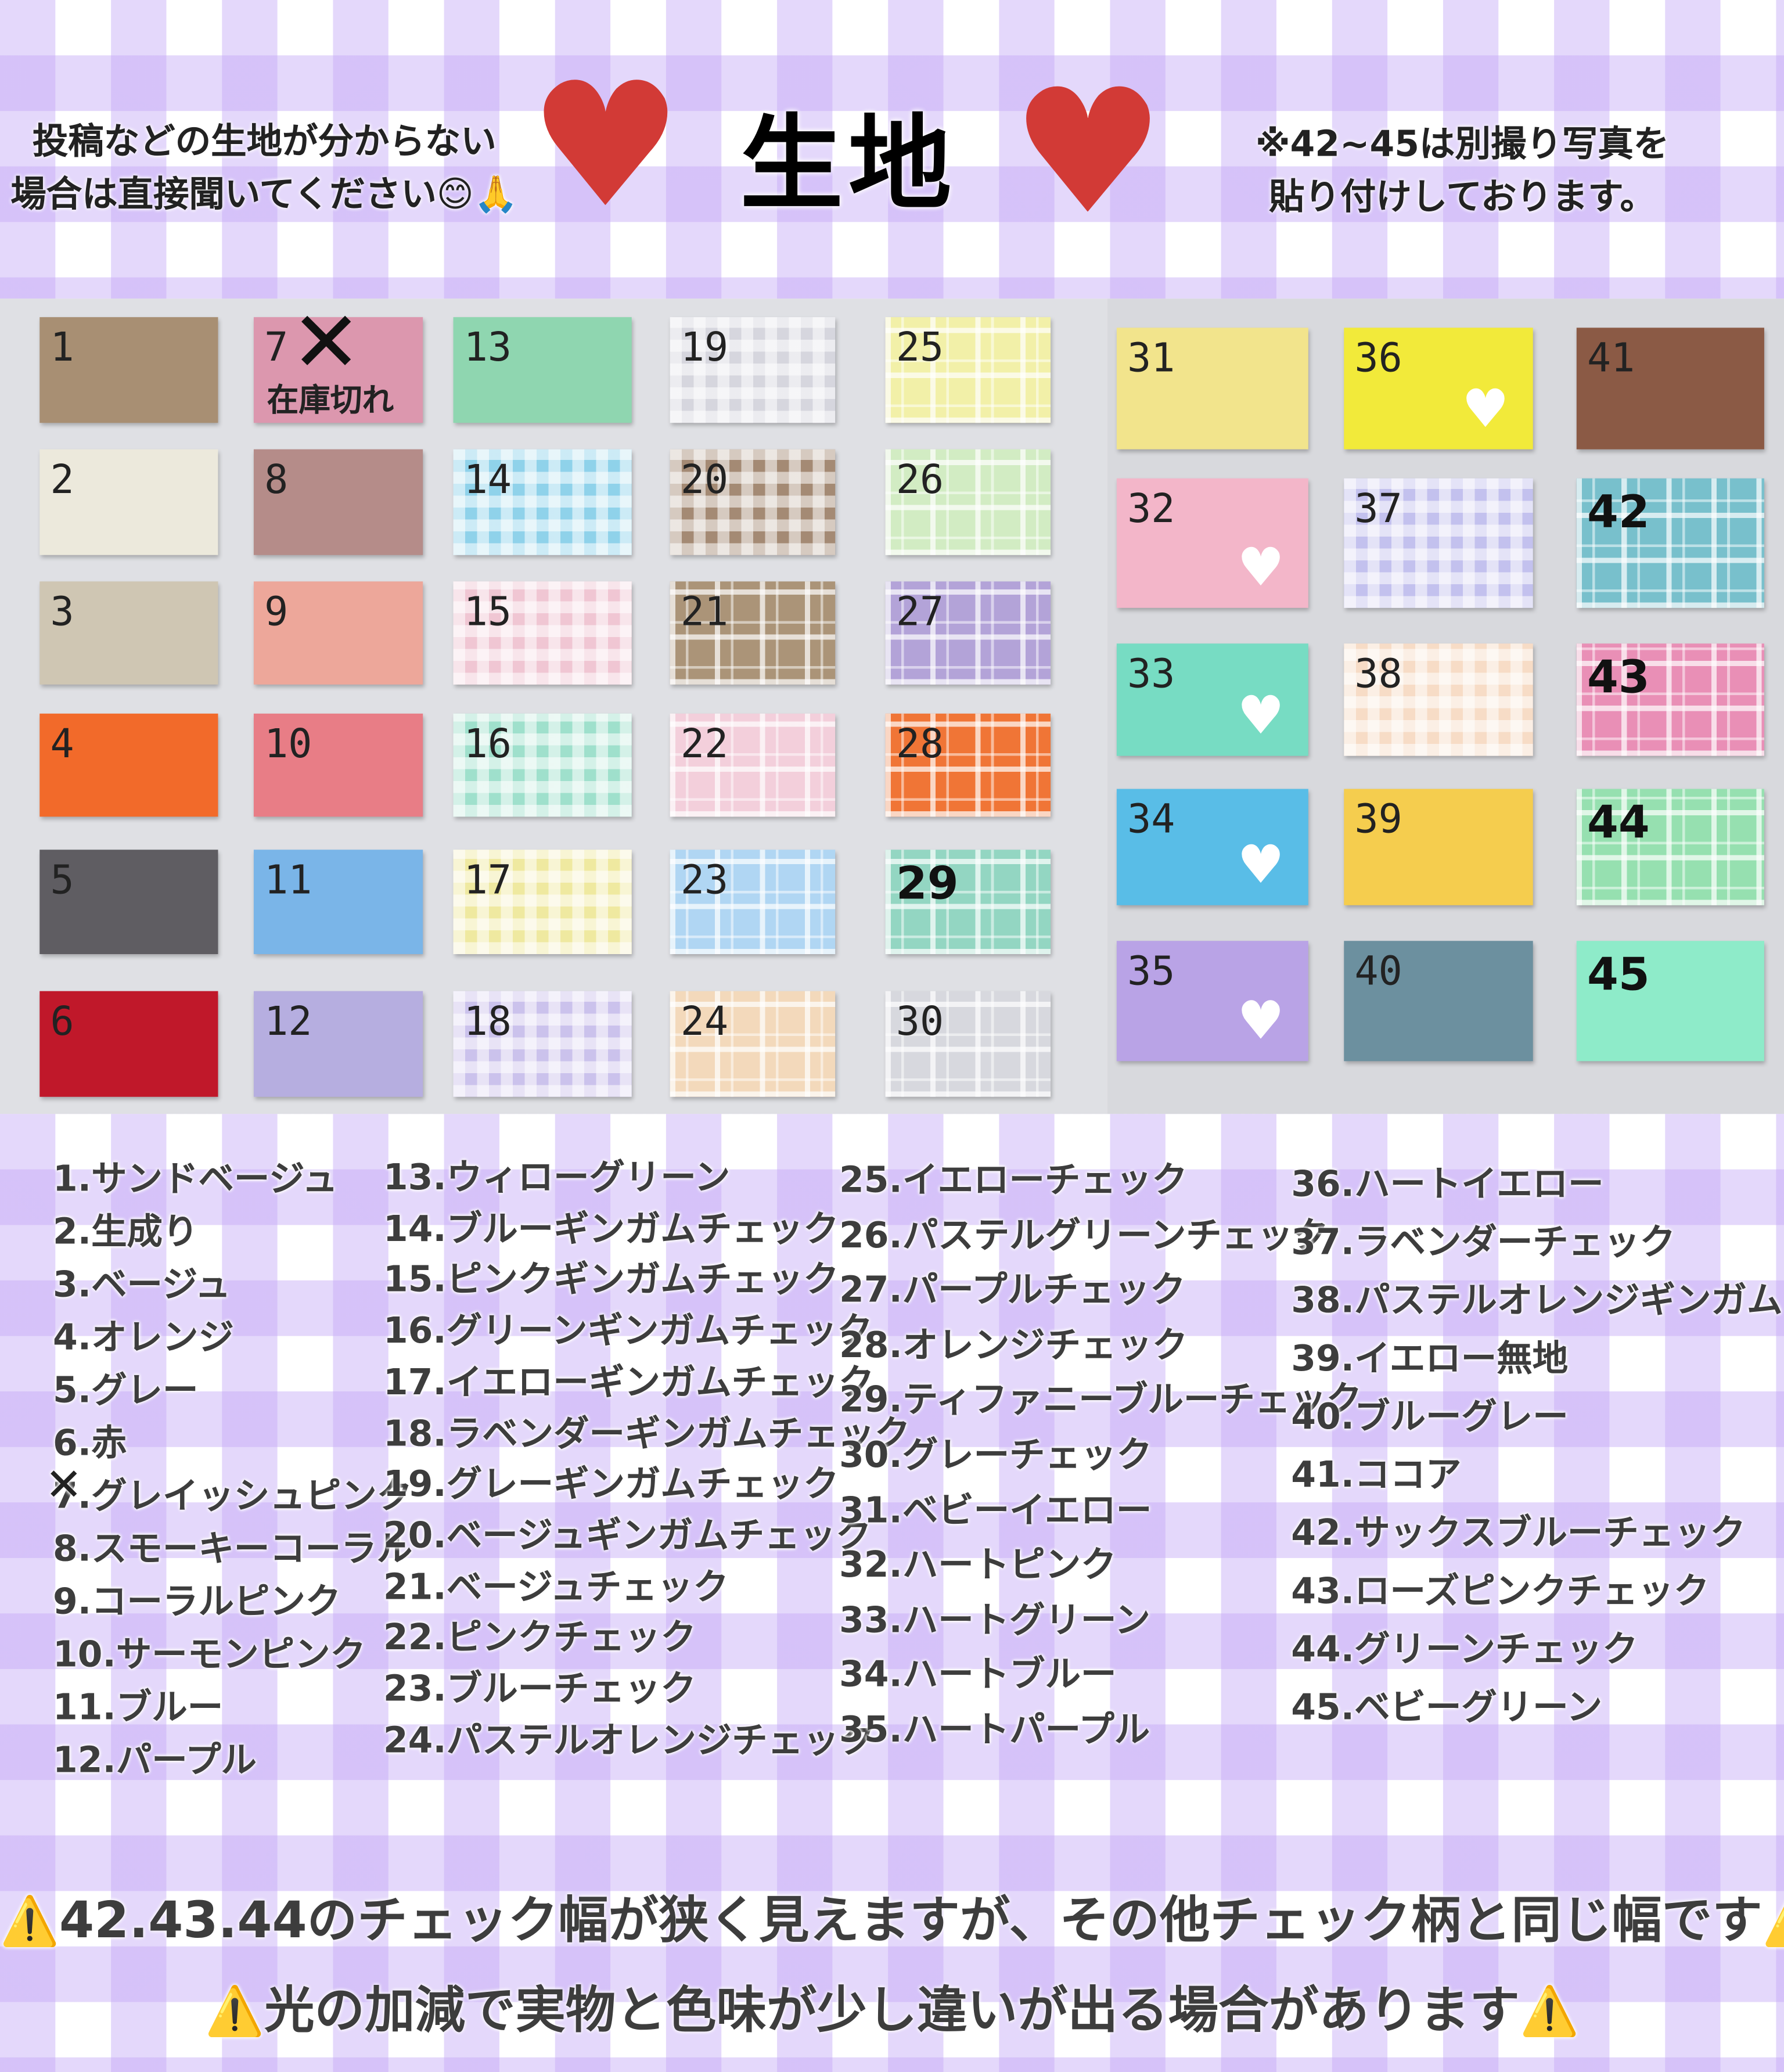 This screenshot has height=2072, width=1784. What do you see at coordinates (542, 902) in the screenshot?
I see `swatch-17: 17` at bounding box center [542, 902].